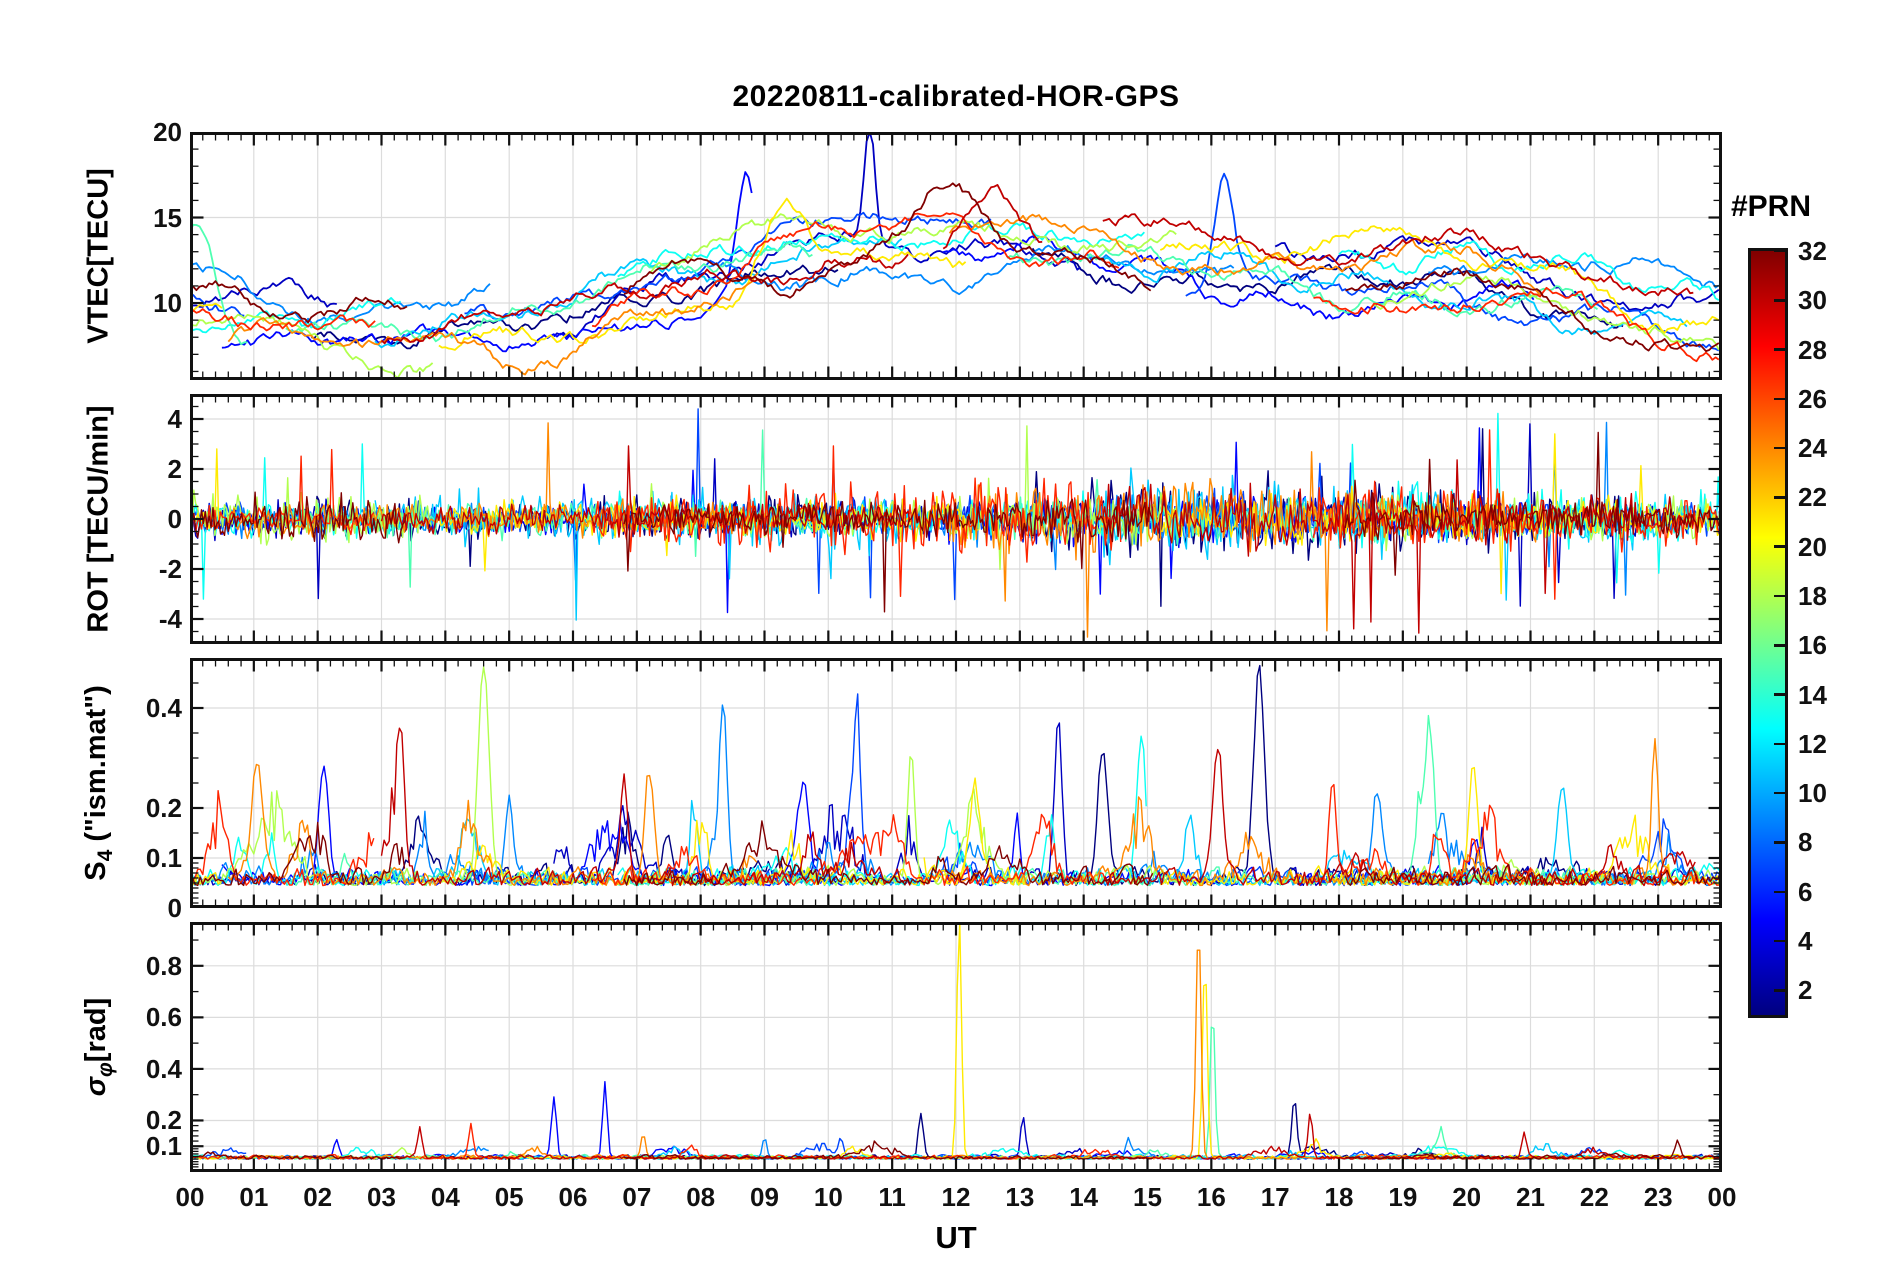 The height and width of the screenshot is (1272, 1902). I want to click on x-tick-label: 10, so click(828, 1197).